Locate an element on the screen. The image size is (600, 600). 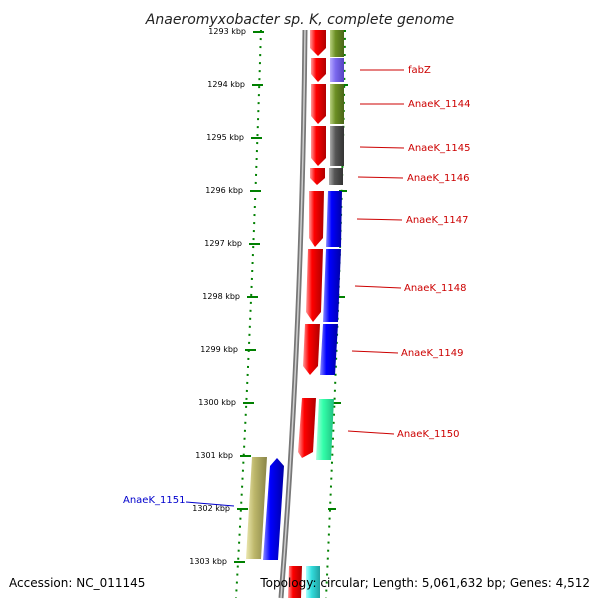
gene-label: AnaeK_1146 is located at coordinates (438, 178).